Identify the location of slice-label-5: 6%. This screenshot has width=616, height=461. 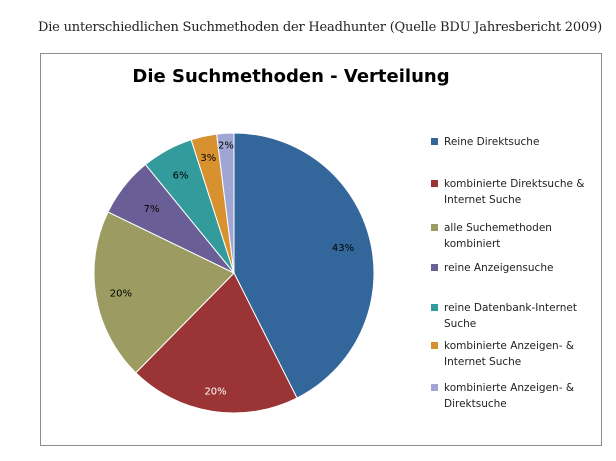
(181, 176).